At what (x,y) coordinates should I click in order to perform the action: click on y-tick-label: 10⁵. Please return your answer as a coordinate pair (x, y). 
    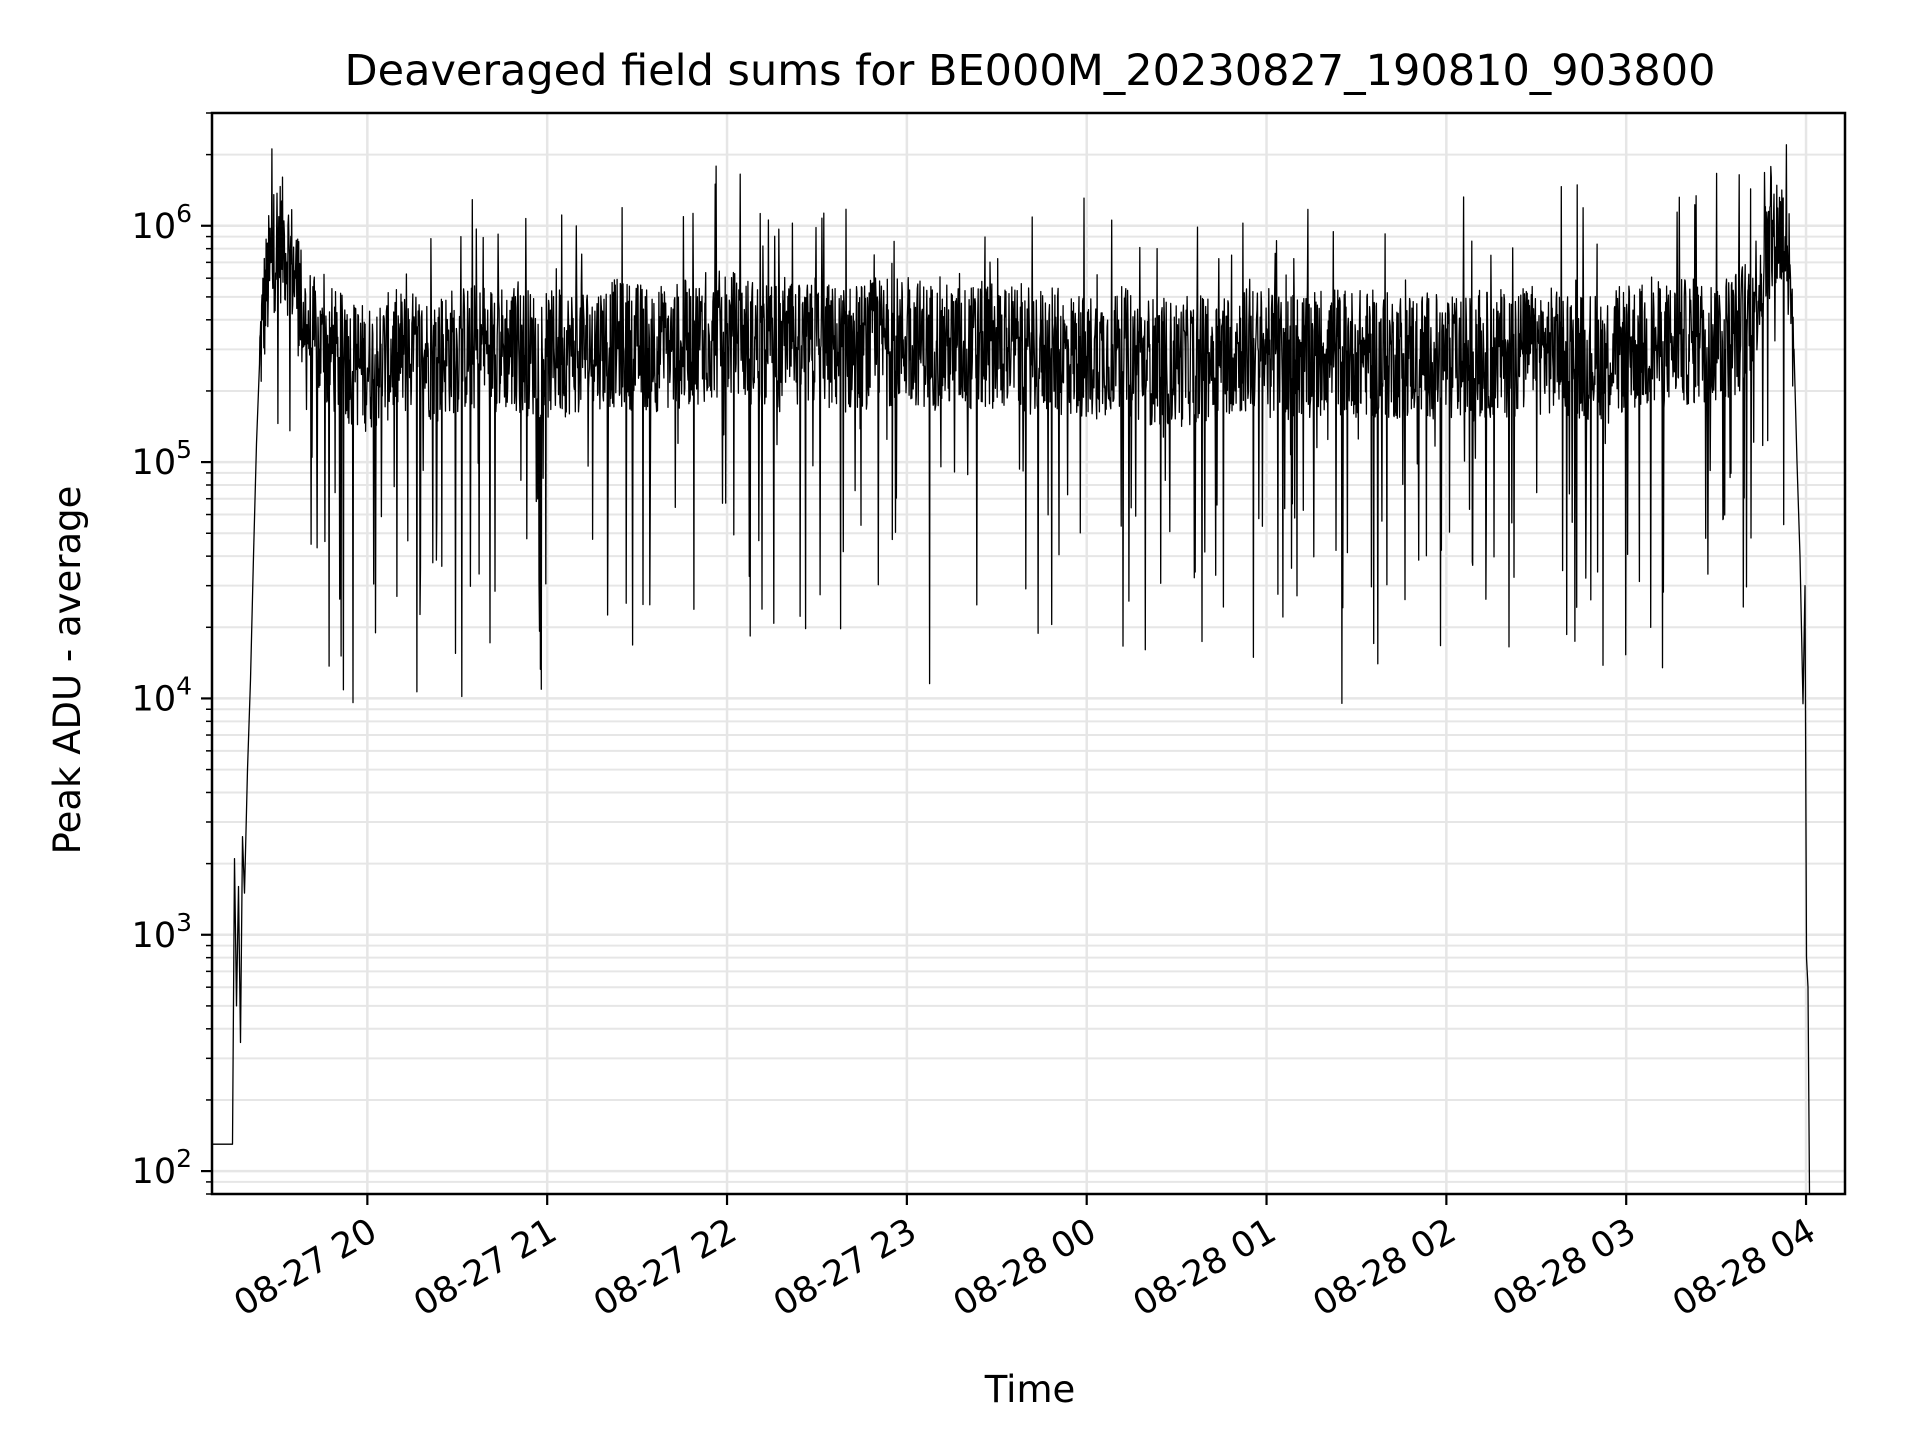
    Looking at the image, I should click on (162, 459).